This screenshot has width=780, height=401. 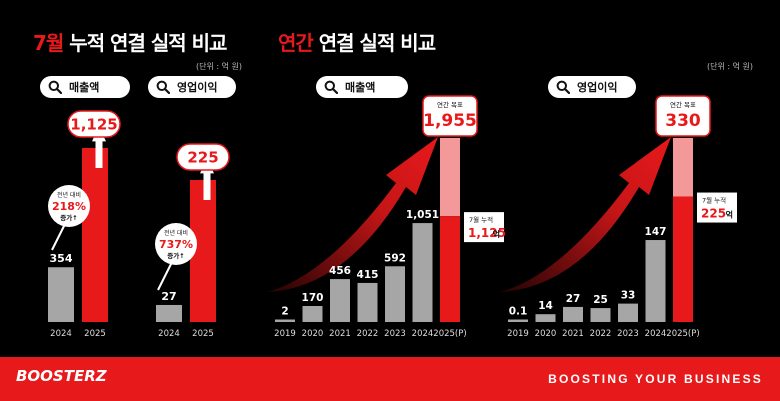 What do you see at coordinates (573, 334) in the screenshot?
I see `annual-op-tick-2021: 2021` at bounding box center [573, 334].